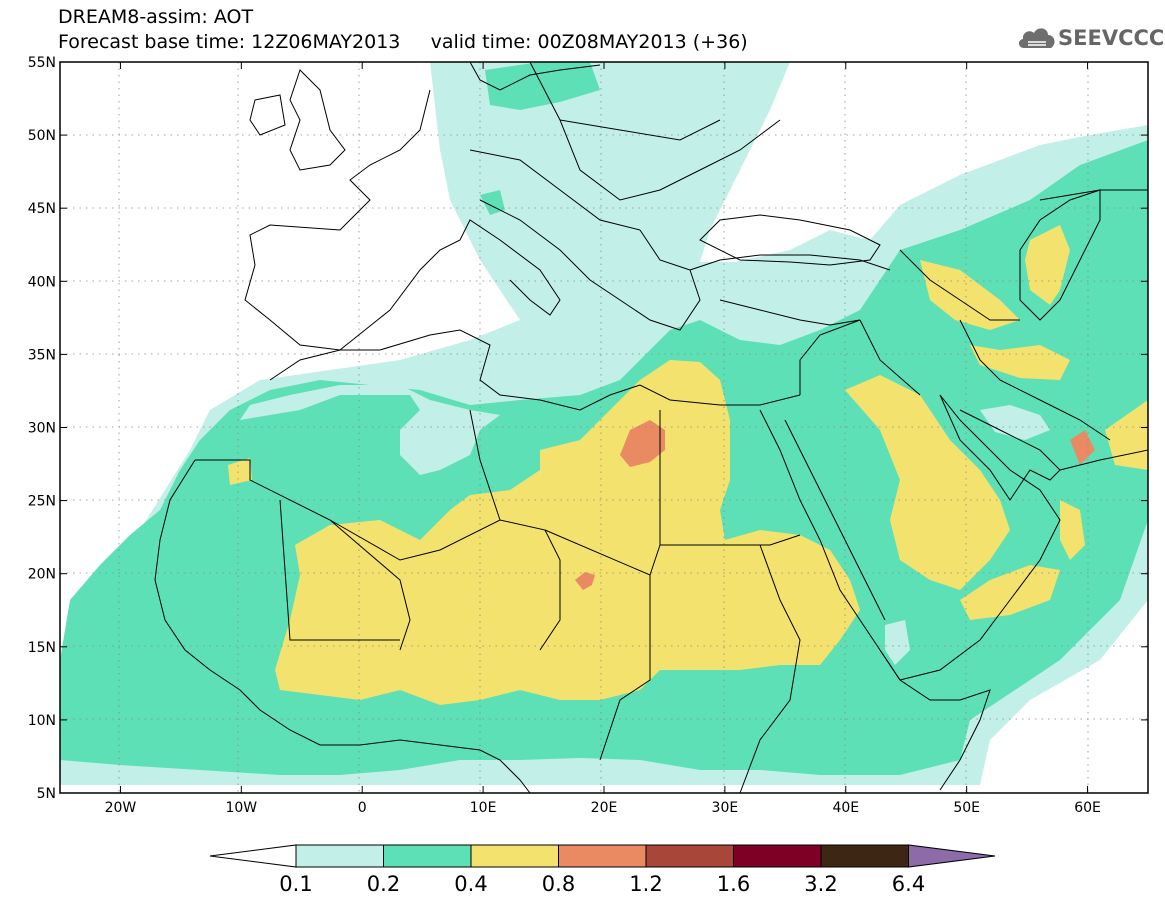 The height and width of the screenshot is (905, 1165). What do you see at coordinates (908, 884) in the screenshot?
I see `colorbar-label: 6.4` at bounding box center [908, 884].